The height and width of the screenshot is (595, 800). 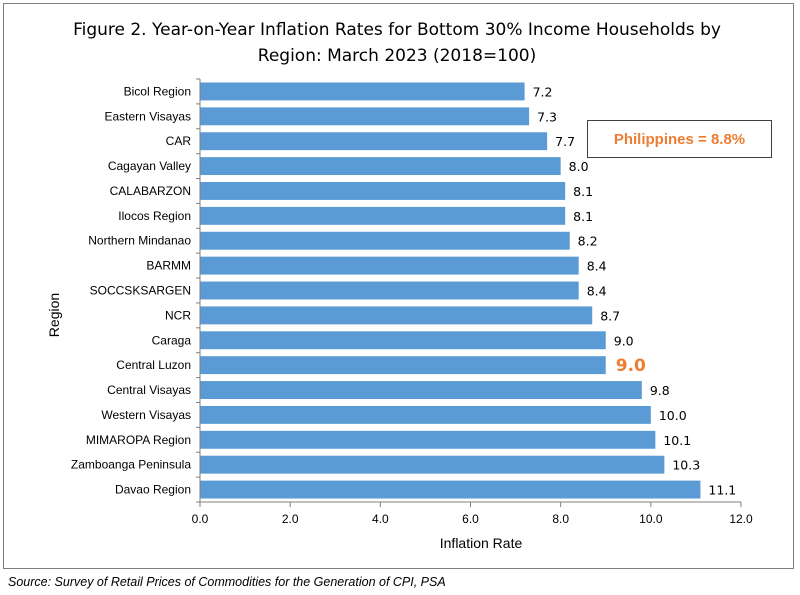 I want to click on bar-zamboanga-peninsula, so click(x=432, y=464).